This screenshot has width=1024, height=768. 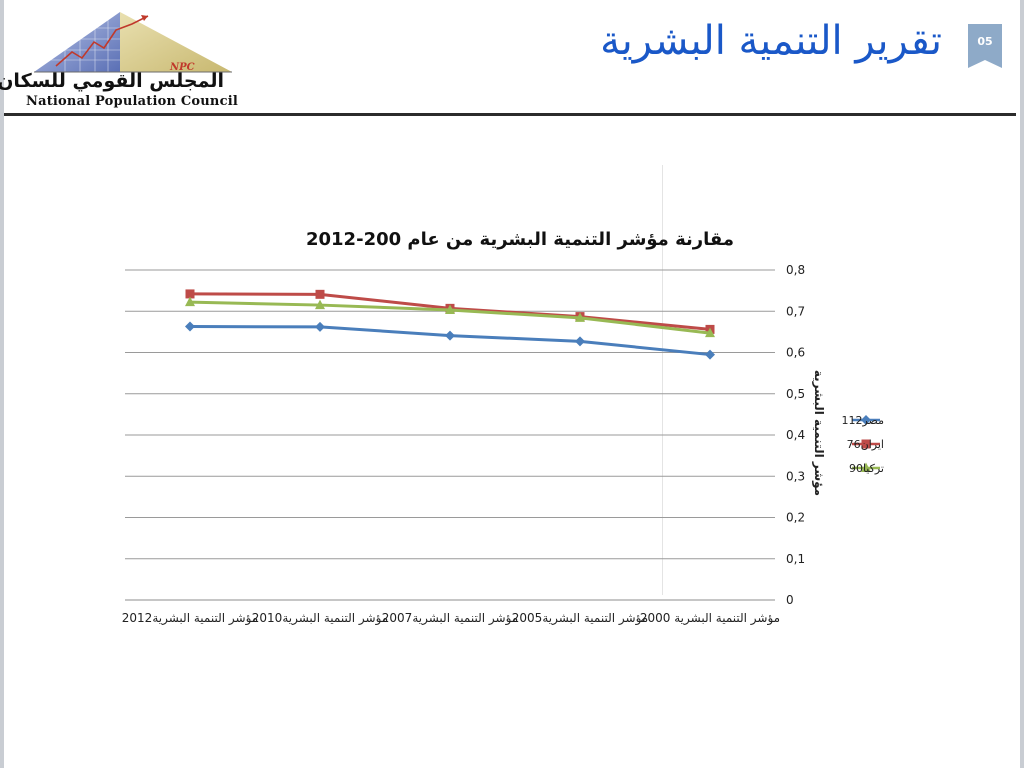 What do you see at coordinates (133, 42) in the screenshot?
I see `logo-pyramid-graphic` at bounding box center [133, 42].